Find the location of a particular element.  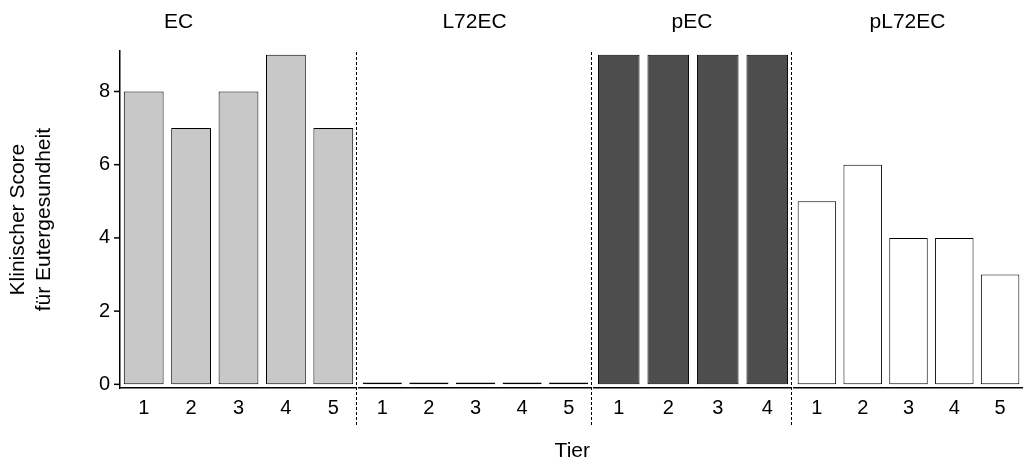

y-axis-title: Klinischer Score für Eutergesundheit is located at coordinates (29, 219).